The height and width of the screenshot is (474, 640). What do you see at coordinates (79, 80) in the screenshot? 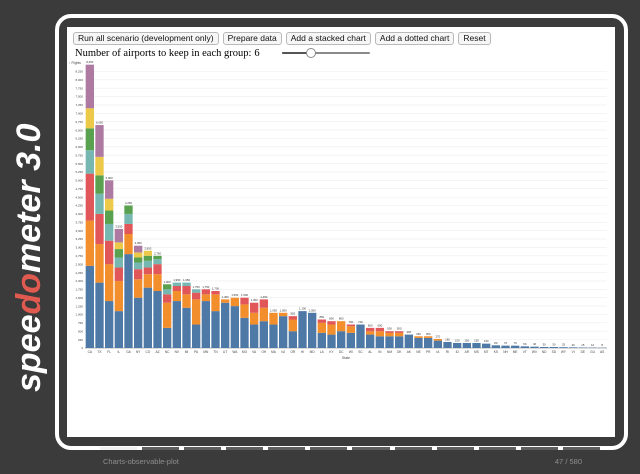
I see `y-tick-label: 8,000` at bounding box center [79, 80].